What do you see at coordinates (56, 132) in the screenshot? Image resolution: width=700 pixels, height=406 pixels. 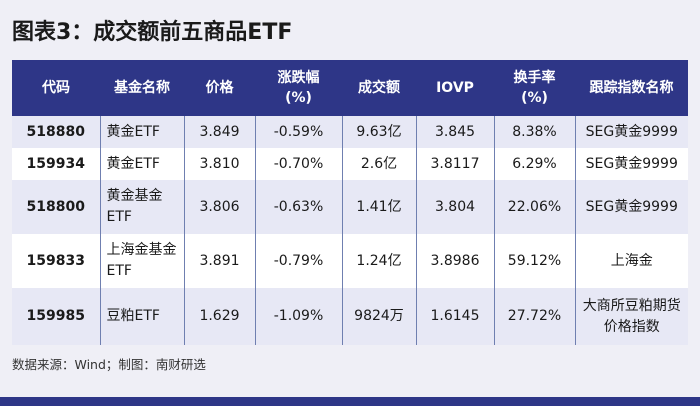 I see `cell-code: 518880` at bounding box center [56, 132].